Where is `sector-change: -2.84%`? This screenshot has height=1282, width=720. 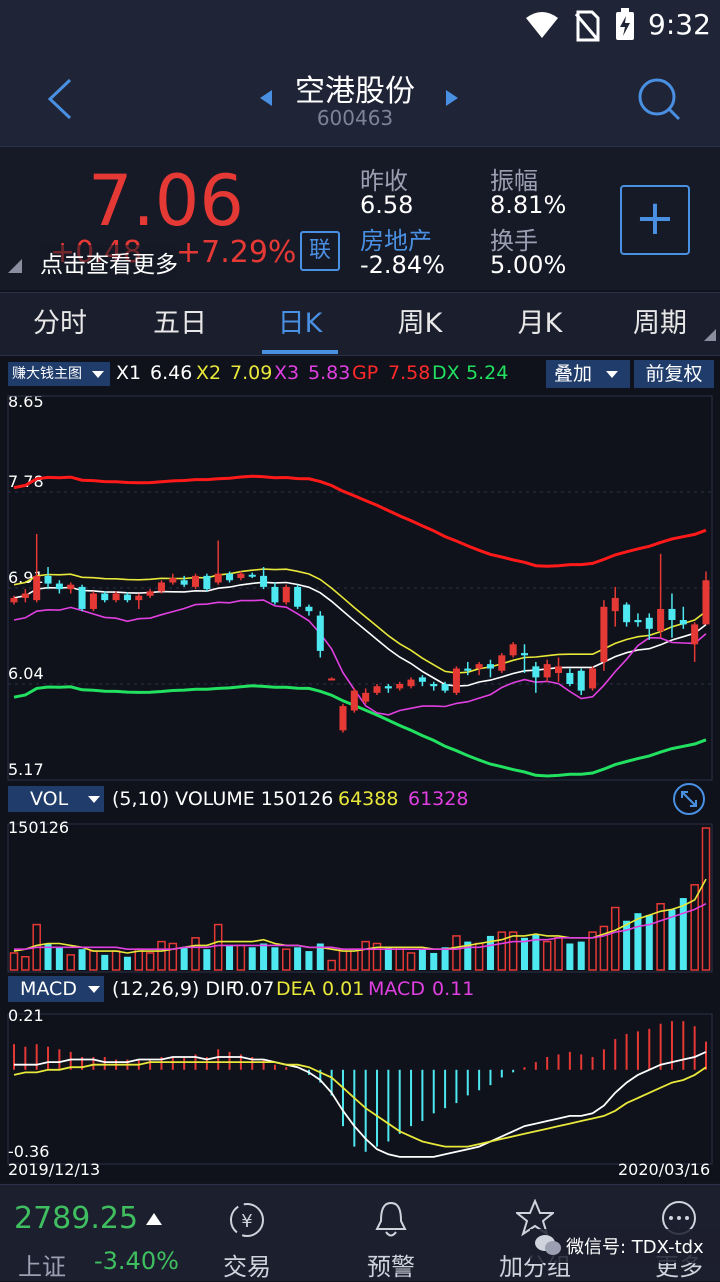 sector-change: -2.84% is located at coordinates (402, 265).